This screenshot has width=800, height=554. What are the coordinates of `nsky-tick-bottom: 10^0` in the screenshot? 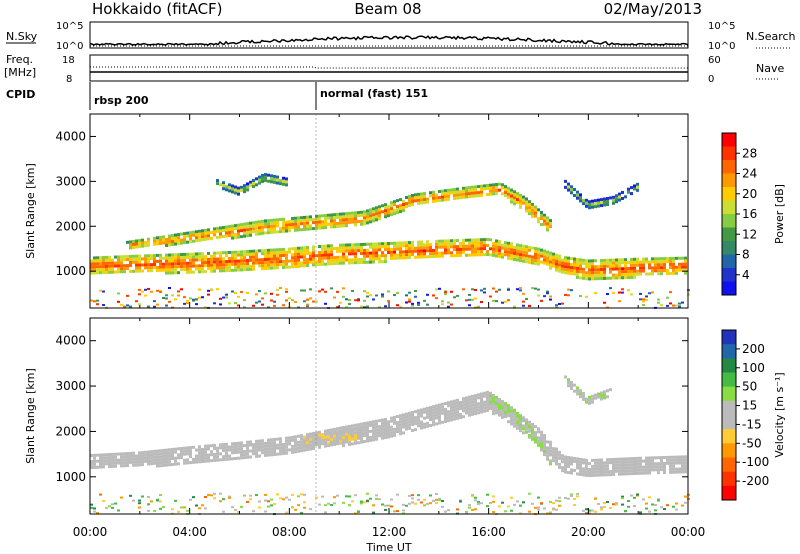 It's located at (69, 46).